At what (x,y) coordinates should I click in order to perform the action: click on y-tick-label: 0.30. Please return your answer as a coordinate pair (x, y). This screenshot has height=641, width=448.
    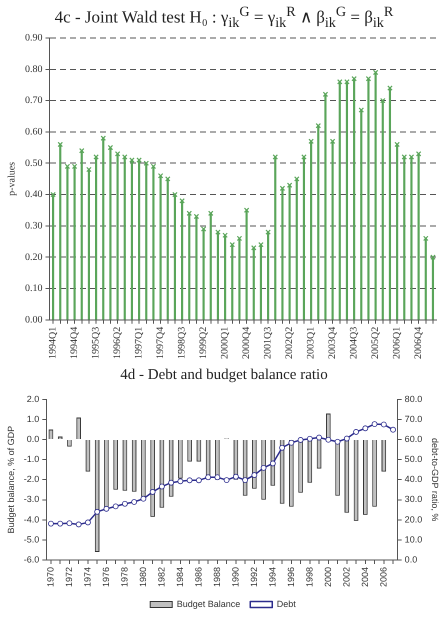
    Looking at the image, I should click on (33, 226).